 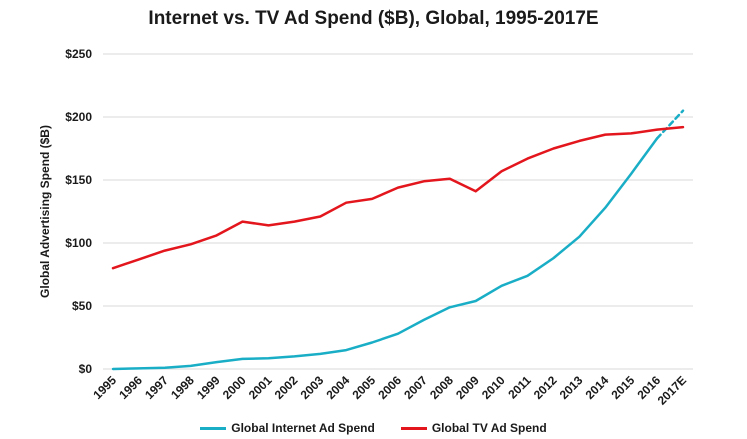 I want to click on x-tick-label: 2005, so click(x=363, y=387).